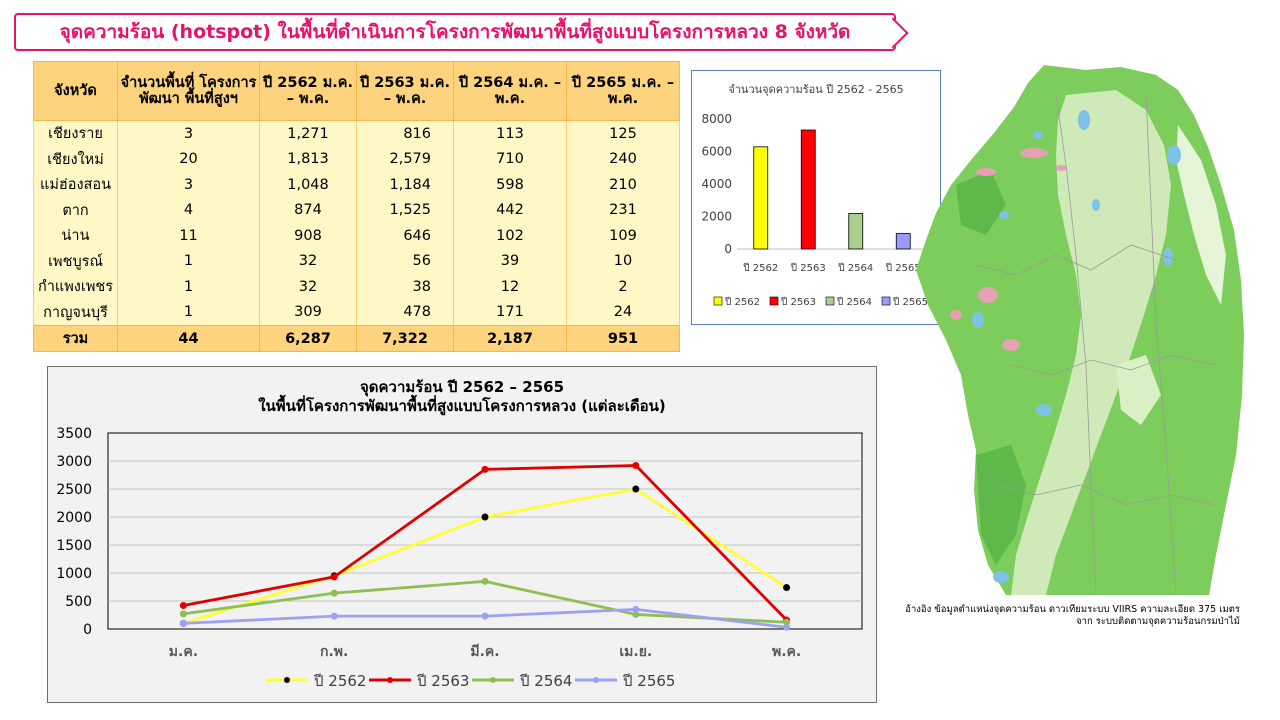  What do you see at coordinates (510, 236) in the screenshot?
I see `table-cell: 102` at bounding box center [510, 236].